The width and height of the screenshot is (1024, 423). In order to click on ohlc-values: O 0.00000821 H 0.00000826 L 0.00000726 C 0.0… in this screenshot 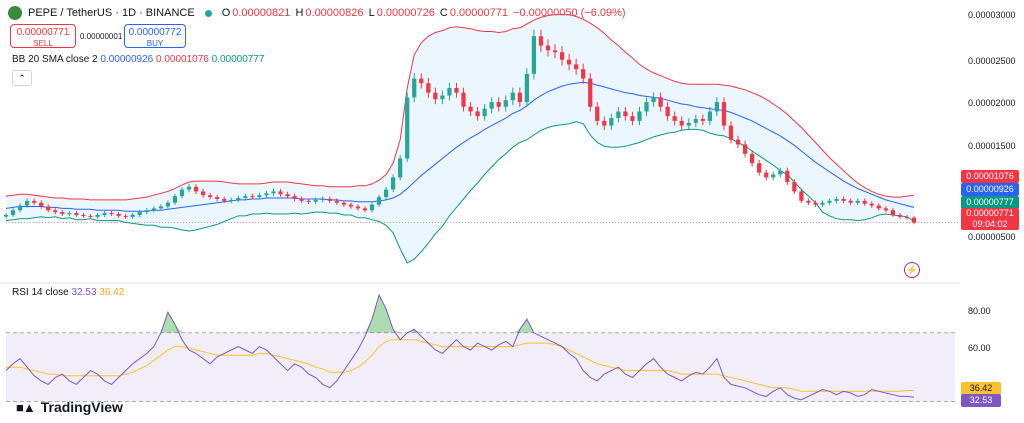, I will do `click(425, 13)`.